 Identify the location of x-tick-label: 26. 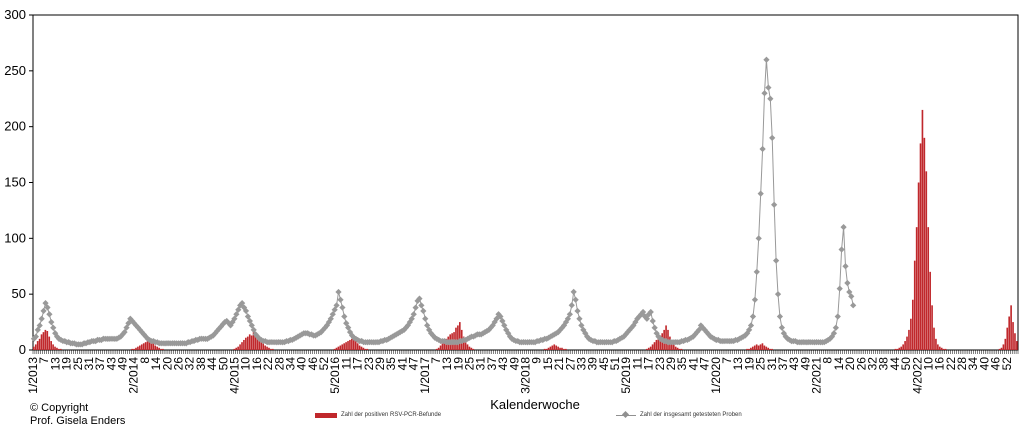
(861, 364).